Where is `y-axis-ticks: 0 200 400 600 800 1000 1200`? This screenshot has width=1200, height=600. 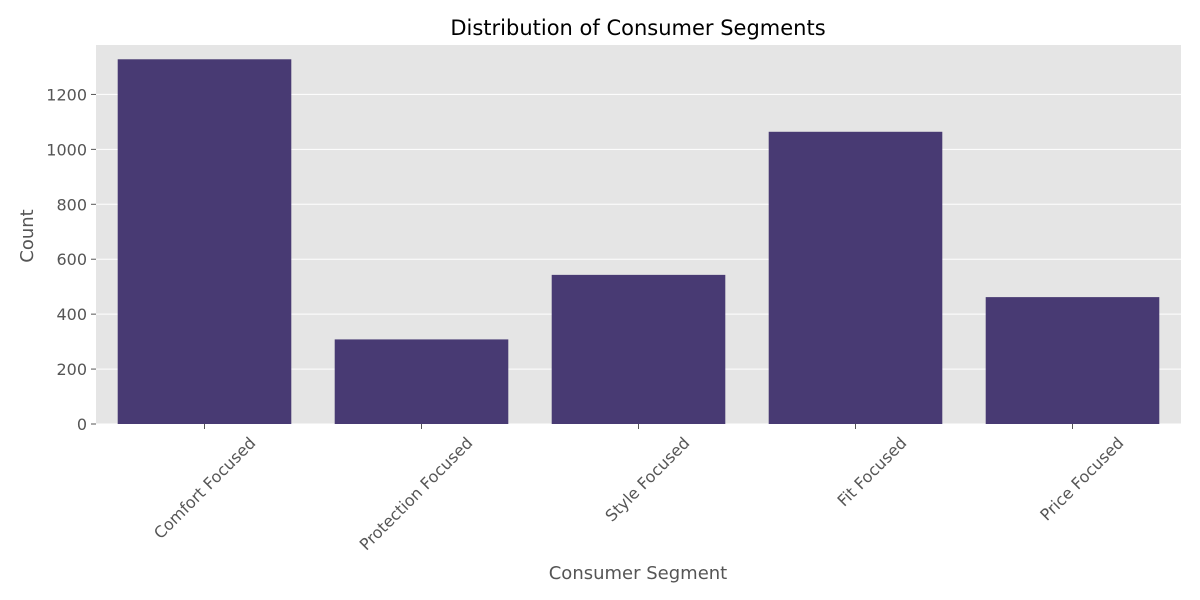 y-axis-ticks: 0 200 400 600 800 1000 1200 is located at coordinates (71, 259).